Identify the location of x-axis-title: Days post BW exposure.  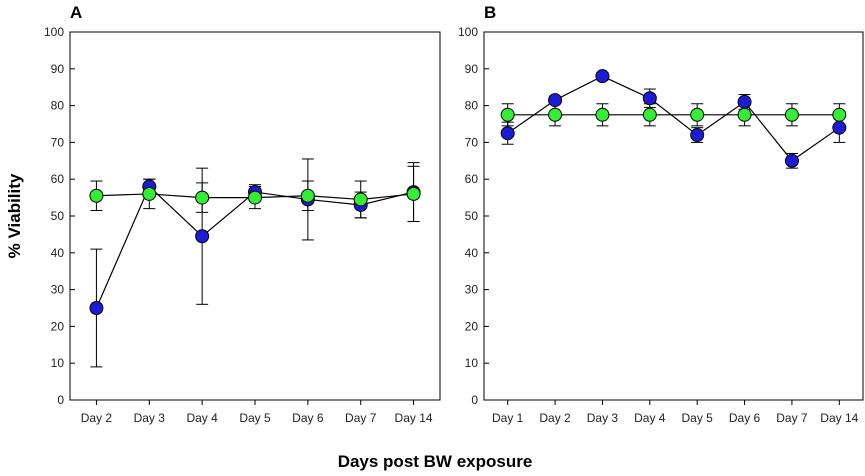
(435, 461).